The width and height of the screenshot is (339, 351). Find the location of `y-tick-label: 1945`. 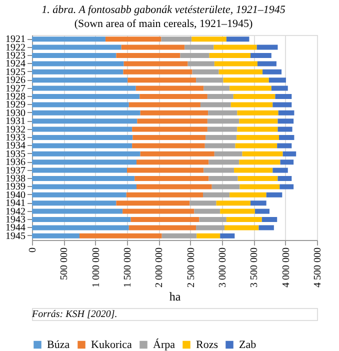

y-tick-label: 1945 is located at coordinates (16, 236).